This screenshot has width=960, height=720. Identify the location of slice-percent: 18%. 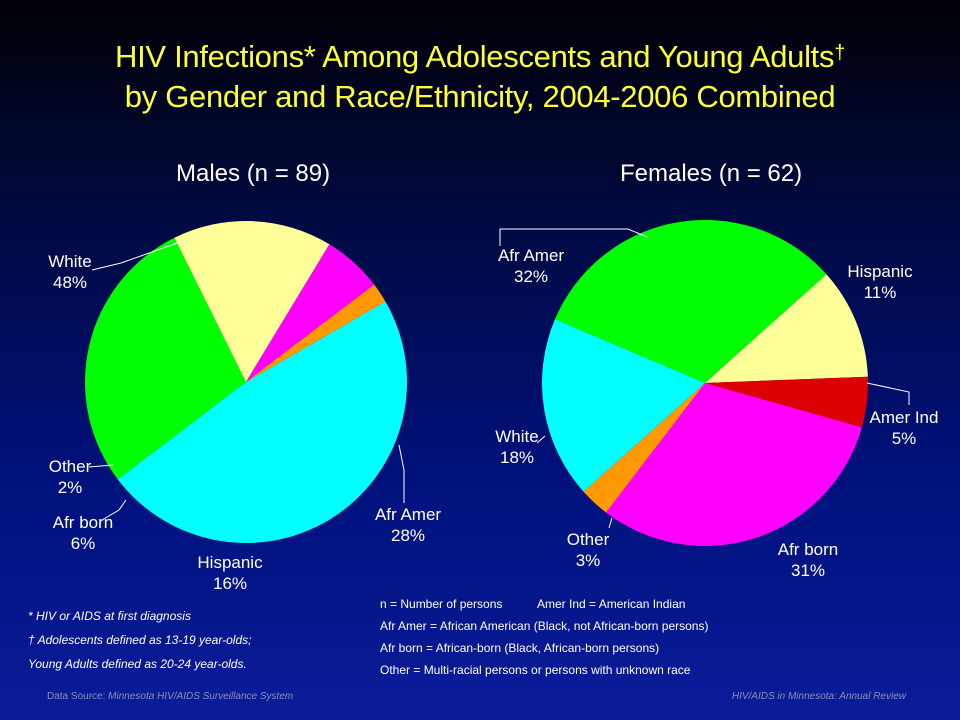
(517, 457).